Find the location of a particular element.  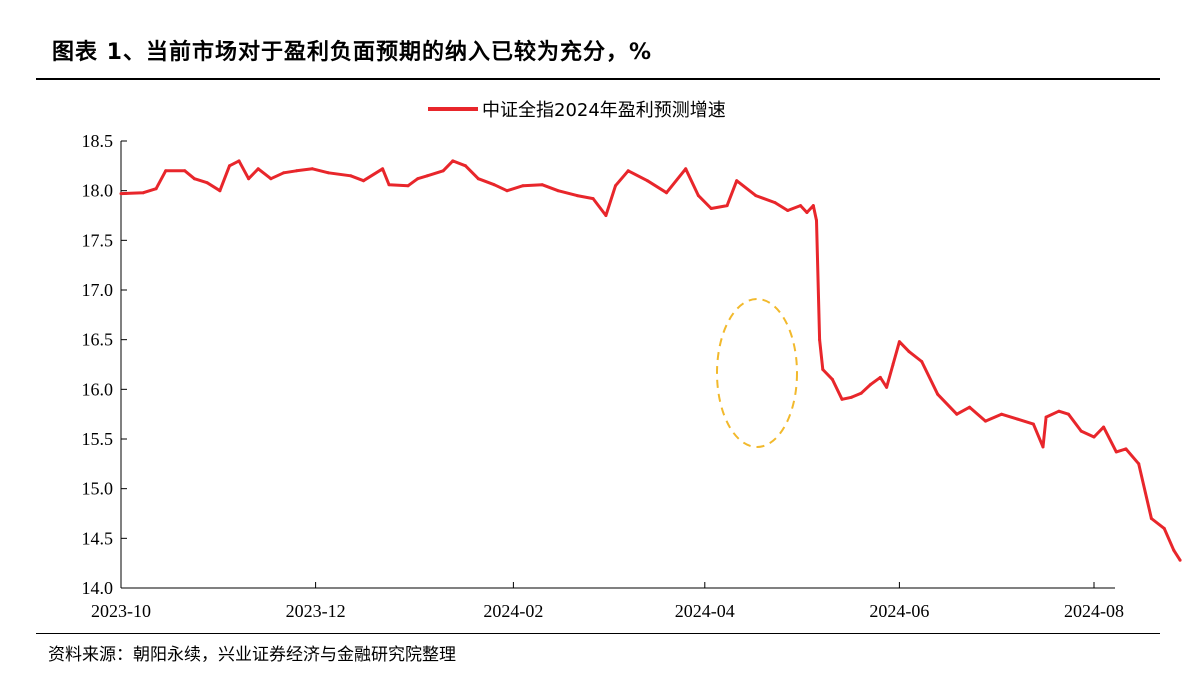

legend-label: 中证全指2024年盈利预测增速 is located at coordinates (604, 110).